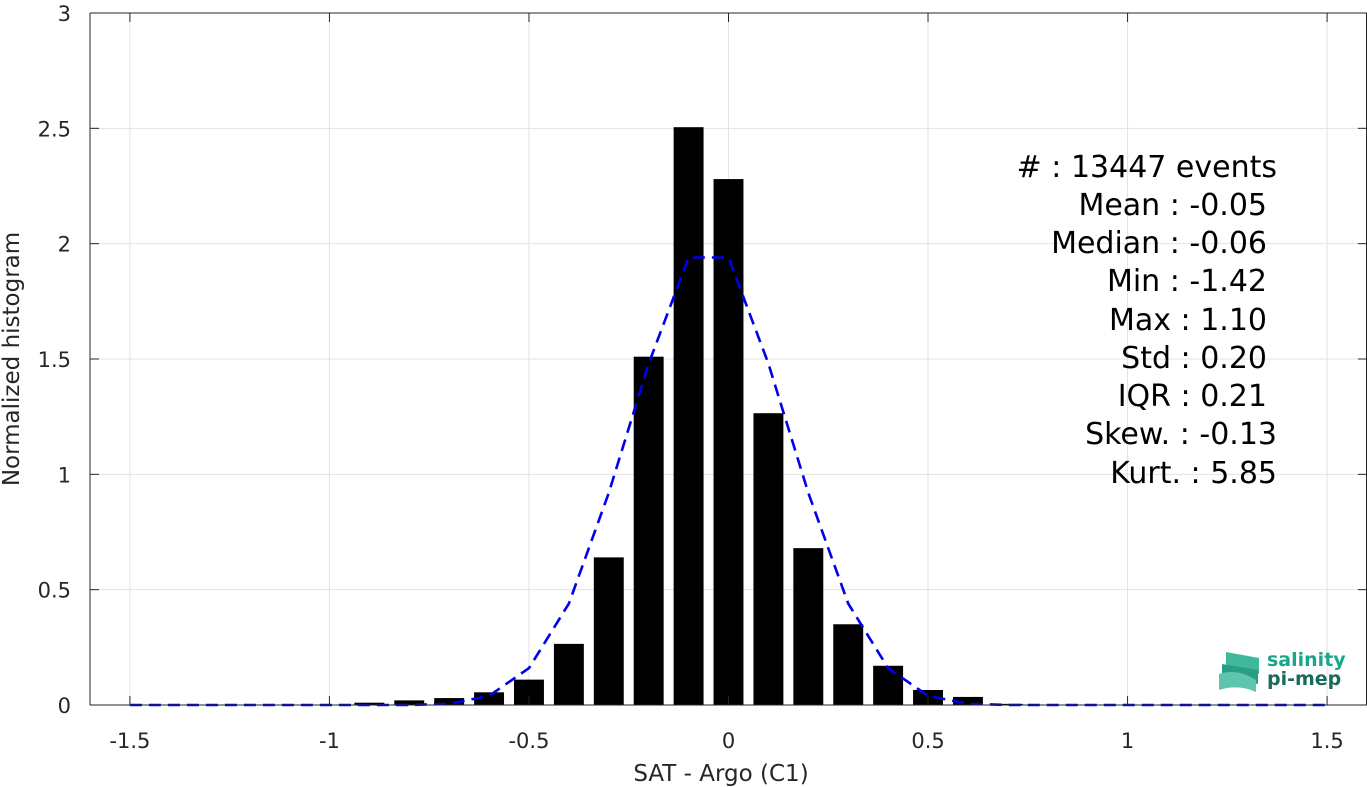 This screenshot has width=1367, height=787. What do you see at coordinates (1326, 741) in the screenshot?
I see `x-tick-label: 1.5` at bounding box center [1326, 741].